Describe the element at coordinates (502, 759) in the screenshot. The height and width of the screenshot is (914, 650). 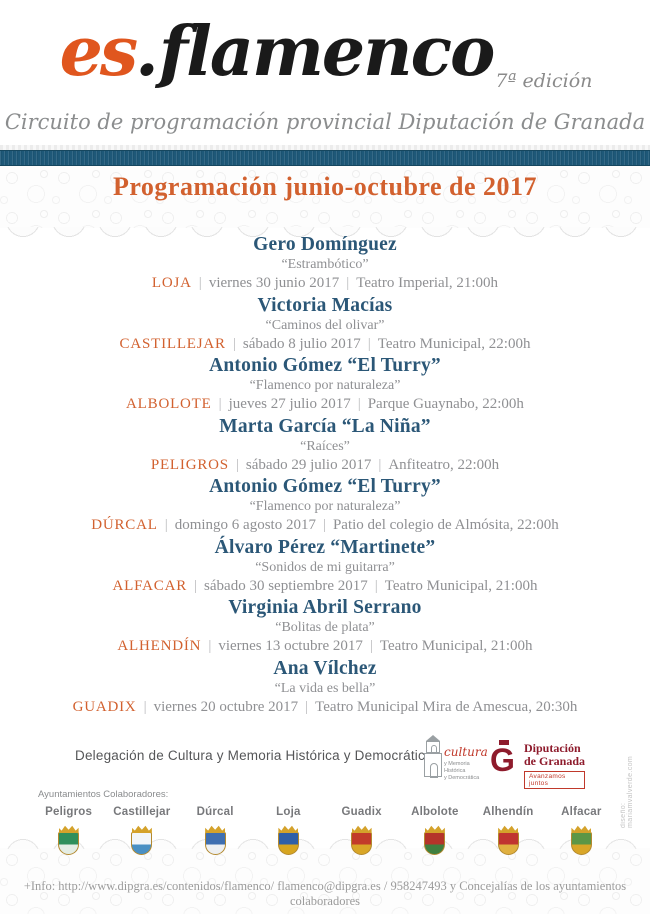
I see `diputacion-g-icon: G` at that location.